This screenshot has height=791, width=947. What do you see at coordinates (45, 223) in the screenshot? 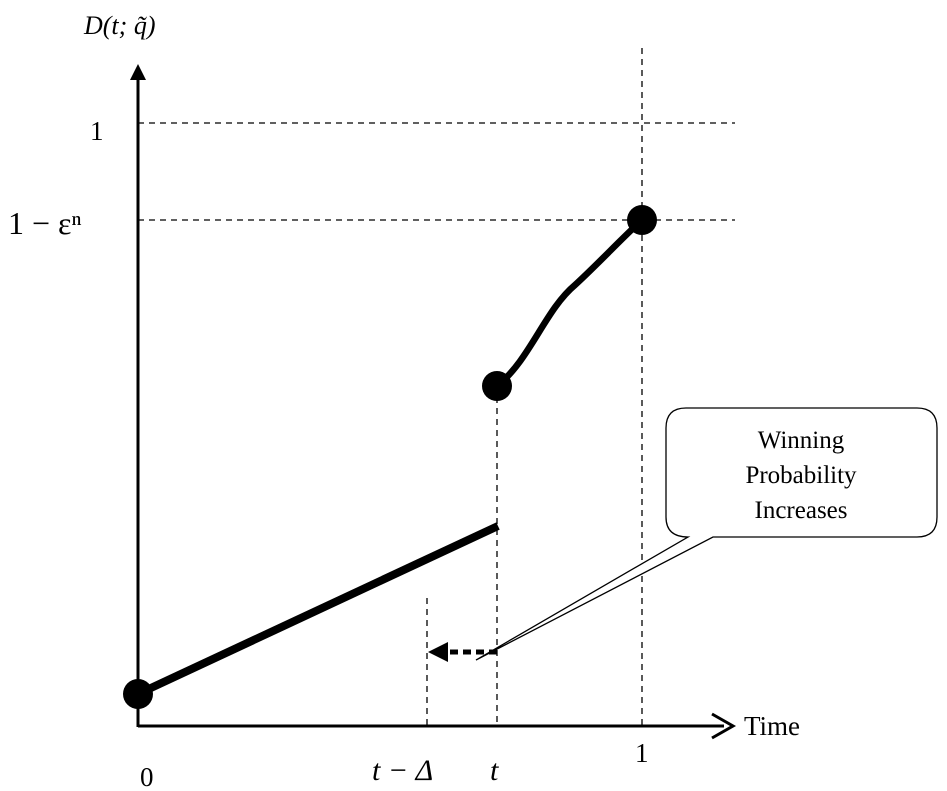
I see `y-tick-upper: 1 − εⁿ` at bounding box center [45, 223].